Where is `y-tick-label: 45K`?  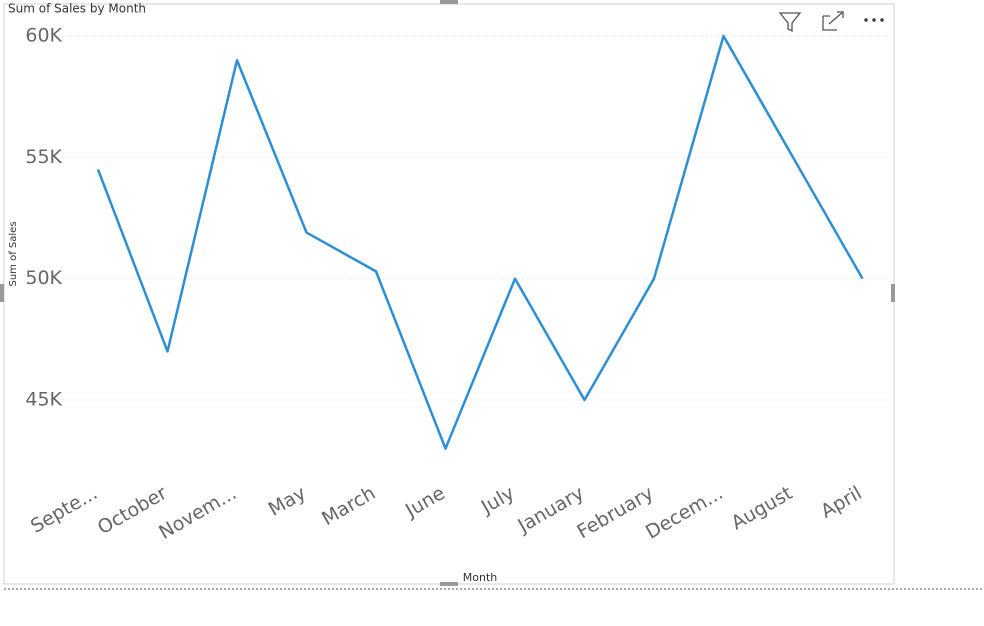
y-tick-label: 45K is located at coordinates (43, 400).